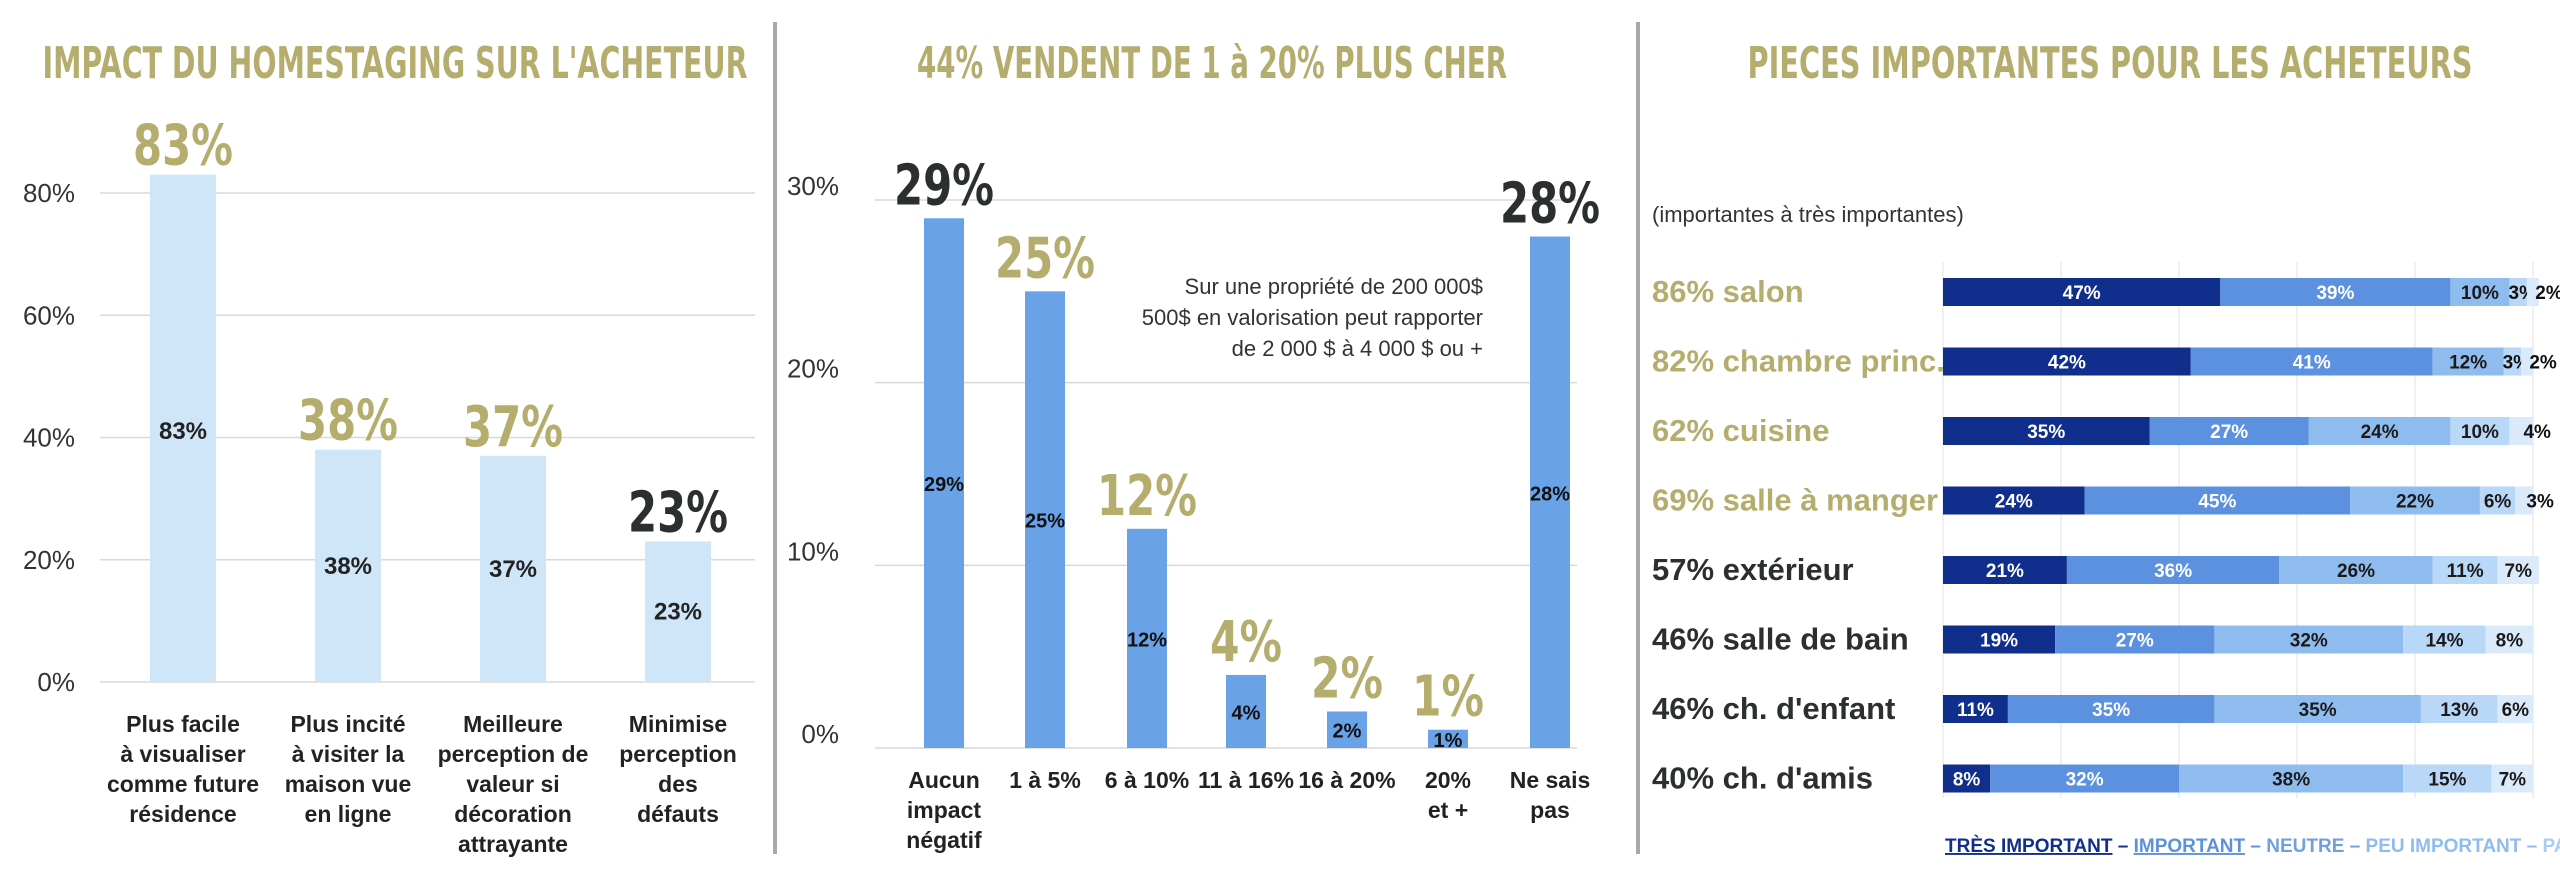 The width and height of the screenshot is (2560, 876). I want to click on bar-inner-label: 23%, so click(678, 612).